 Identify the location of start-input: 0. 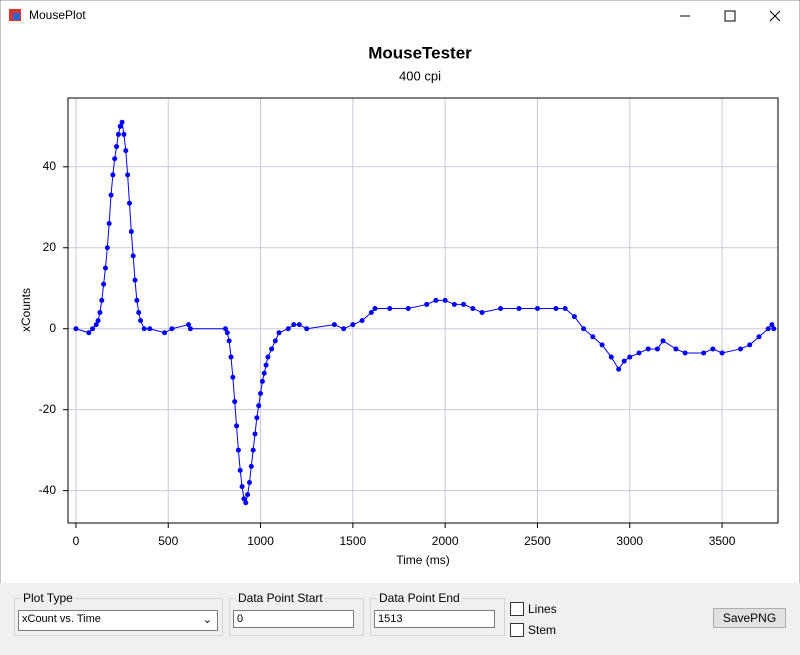
(293, 619).